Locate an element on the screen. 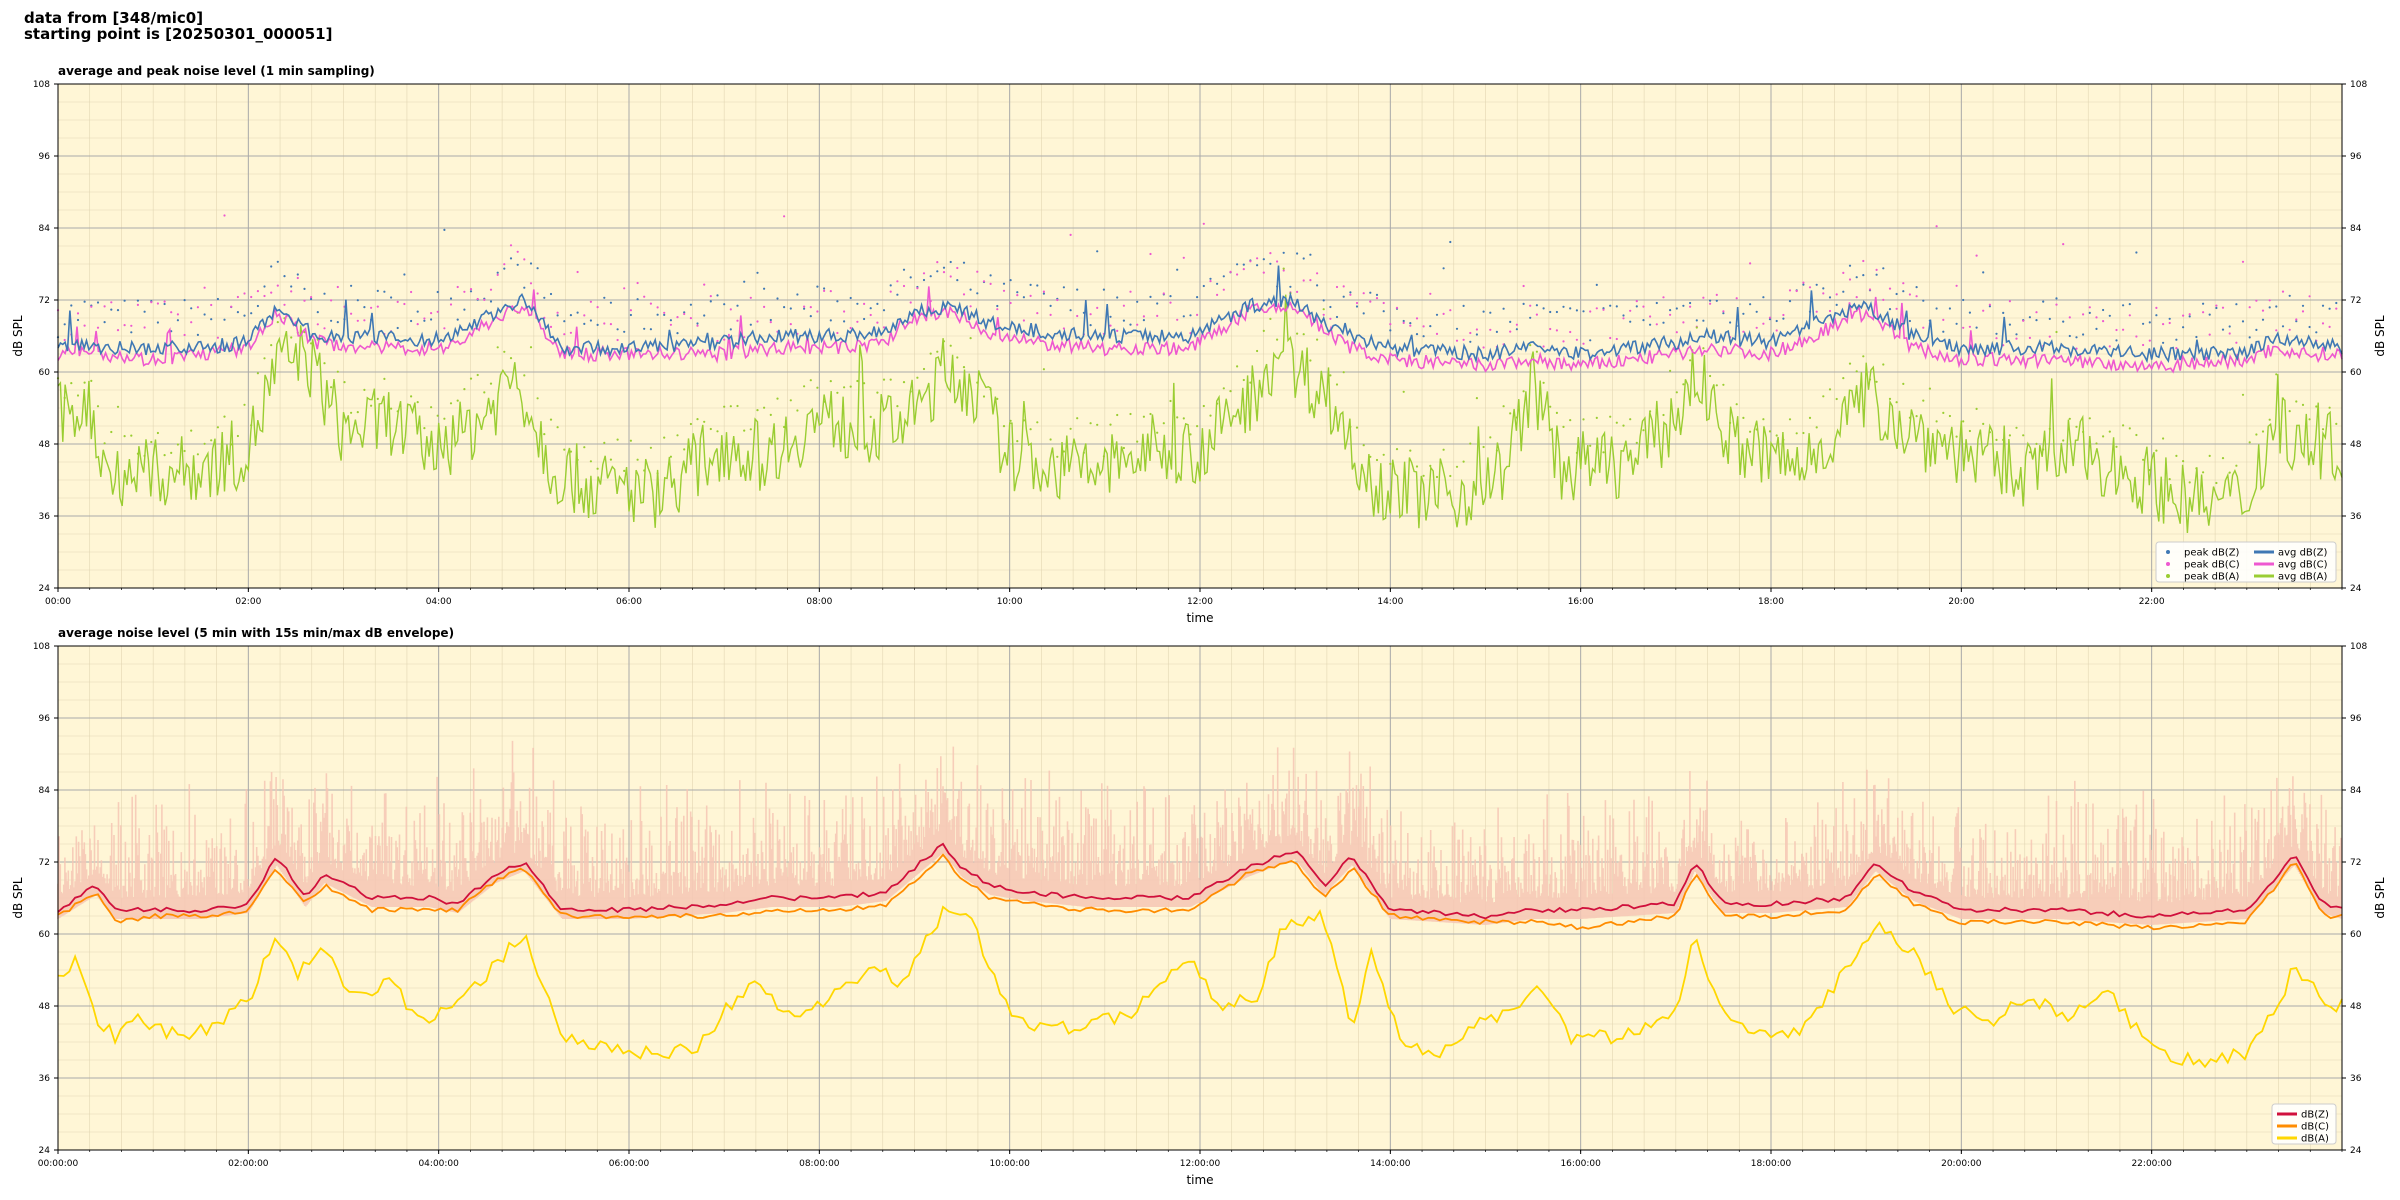 Image resolution: width=2400 pixels, height=1200 pixels. legend-label: avg dB(Z) is located at coordinates (2303, 553).